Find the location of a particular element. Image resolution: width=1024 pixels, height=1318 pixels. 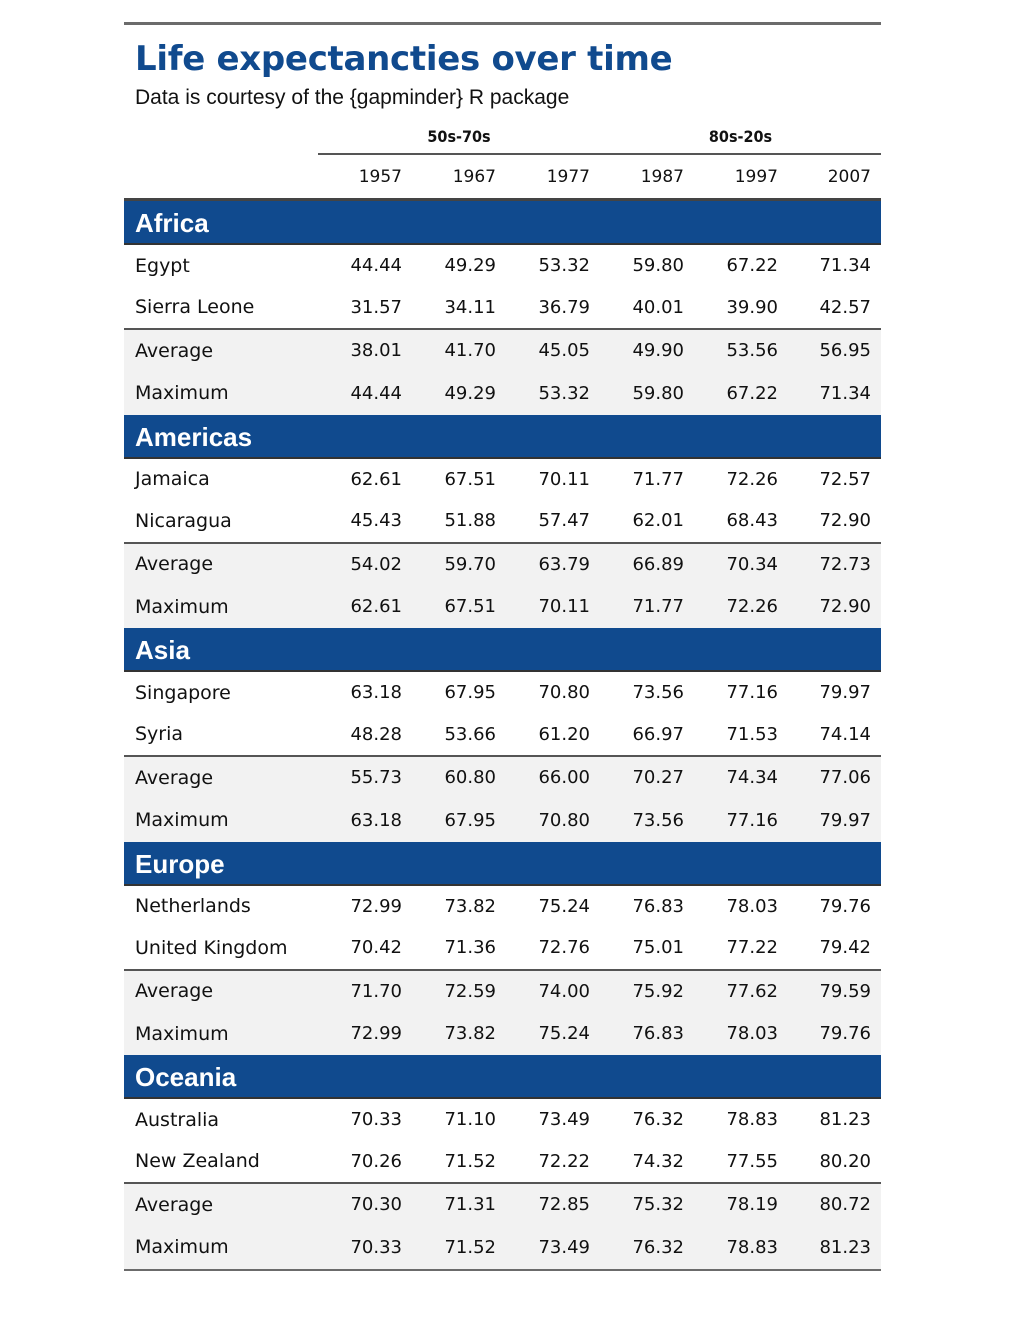

value-cell: 70.42 is located at coordinates (376, 948).